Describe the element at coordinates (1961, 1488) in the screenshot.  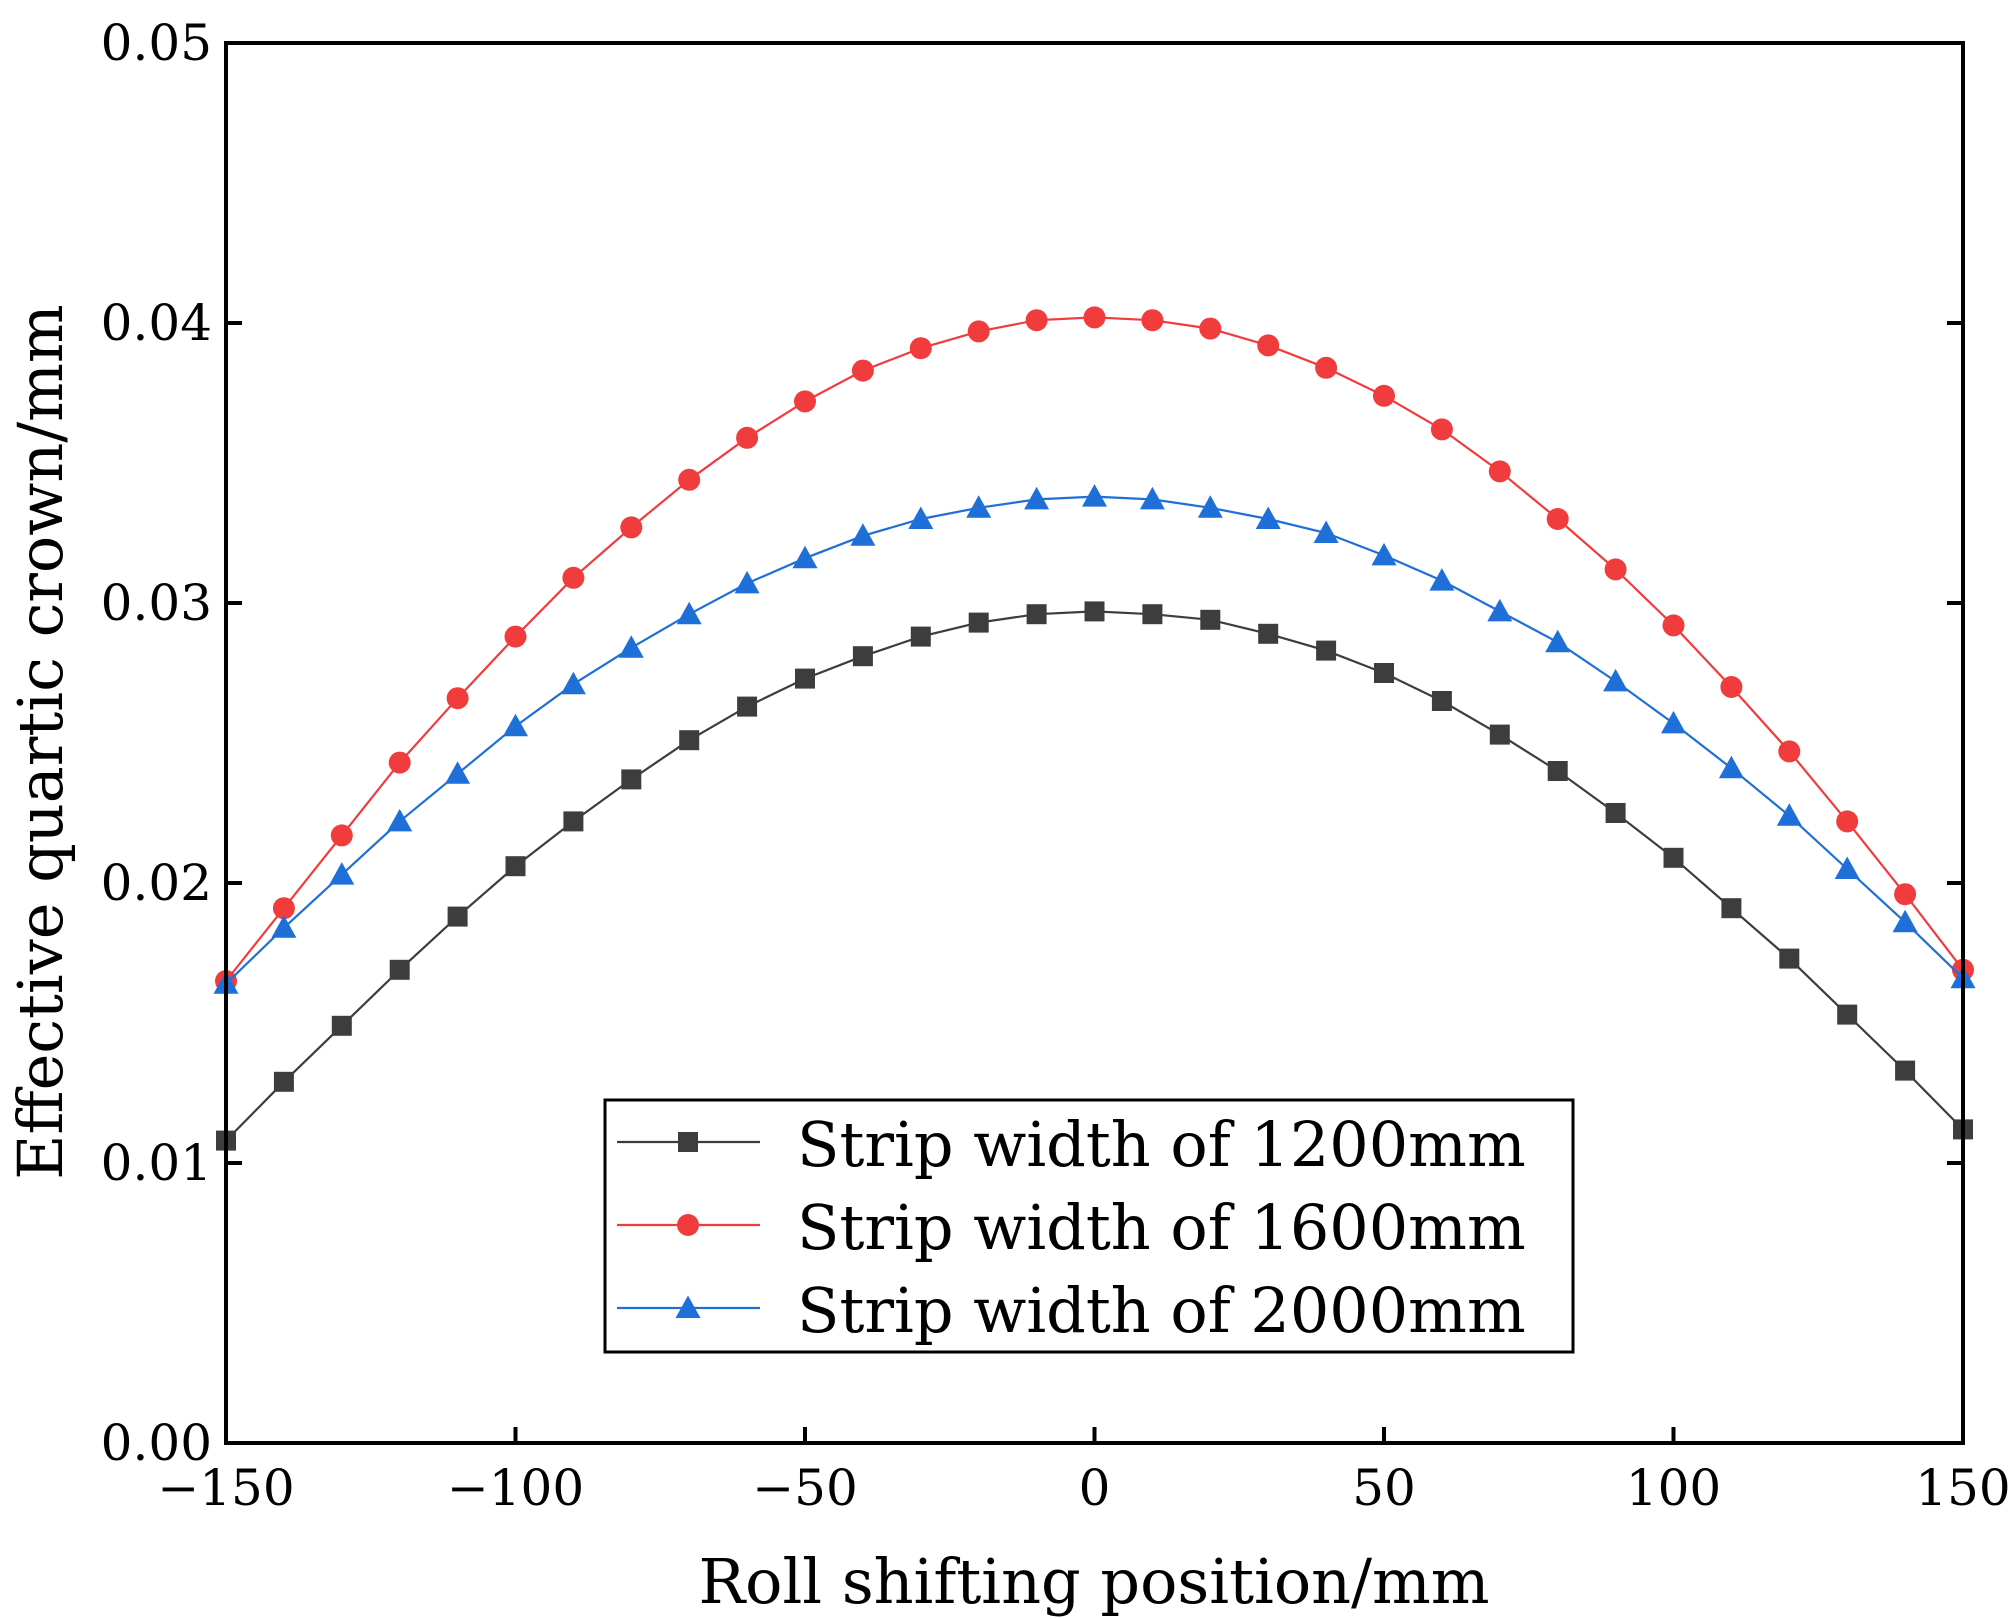
I see `x-tick-label: 150` at that location.